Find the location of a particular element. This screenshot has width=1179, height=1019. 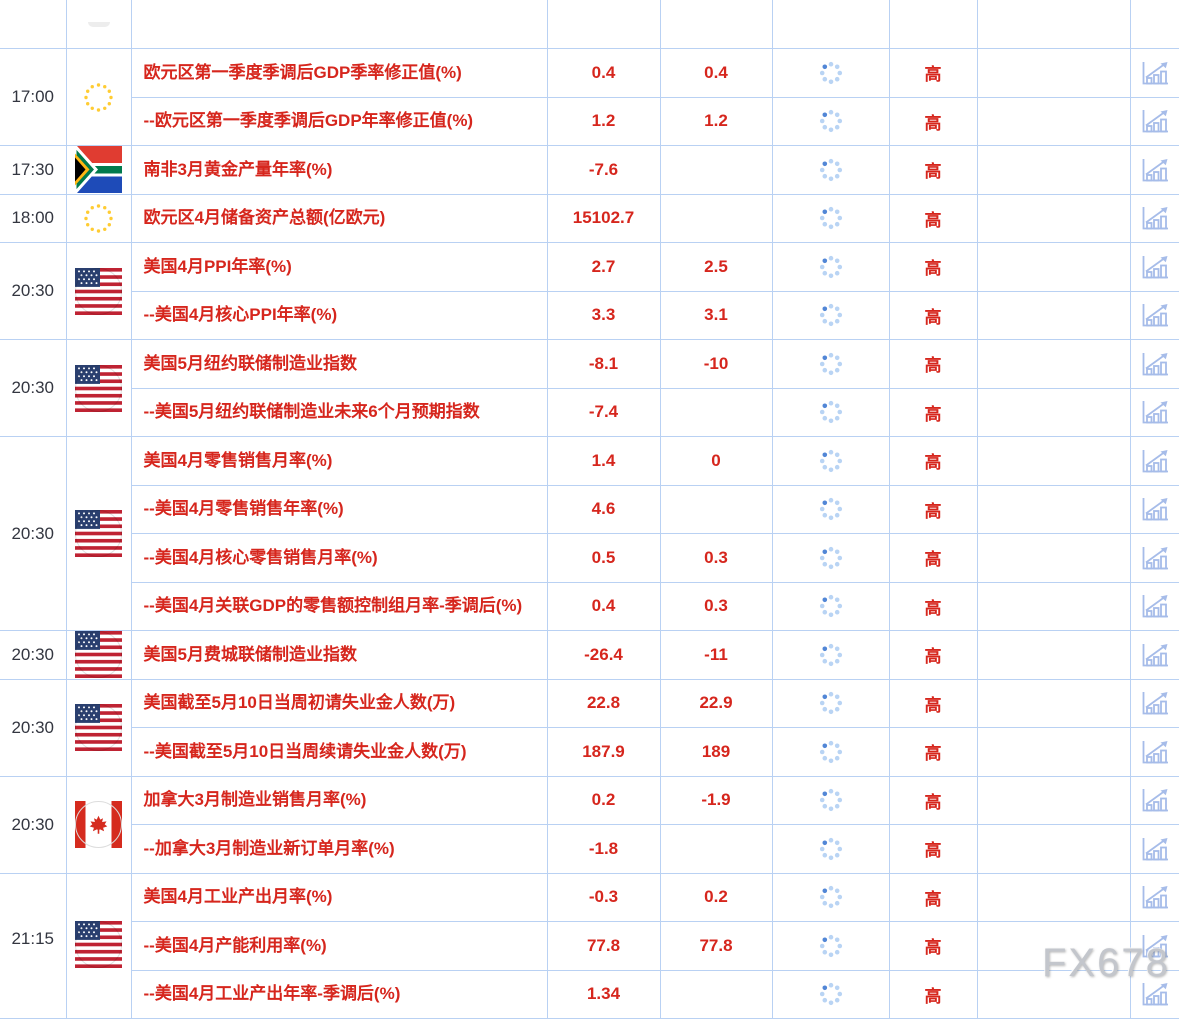

event-link: --美国4月工业产出年率-季调后(%) is located at coordinates (272, 994).